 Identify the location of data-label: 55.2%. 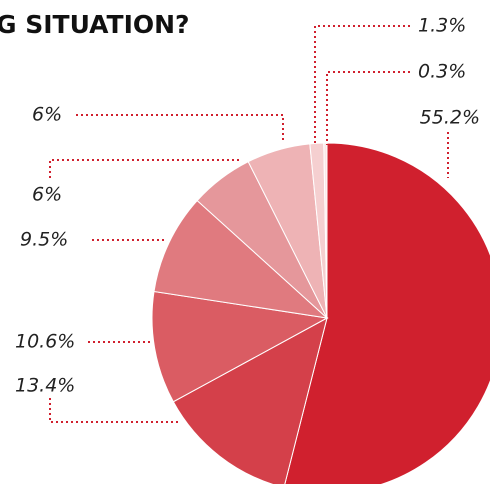
(450, 118).